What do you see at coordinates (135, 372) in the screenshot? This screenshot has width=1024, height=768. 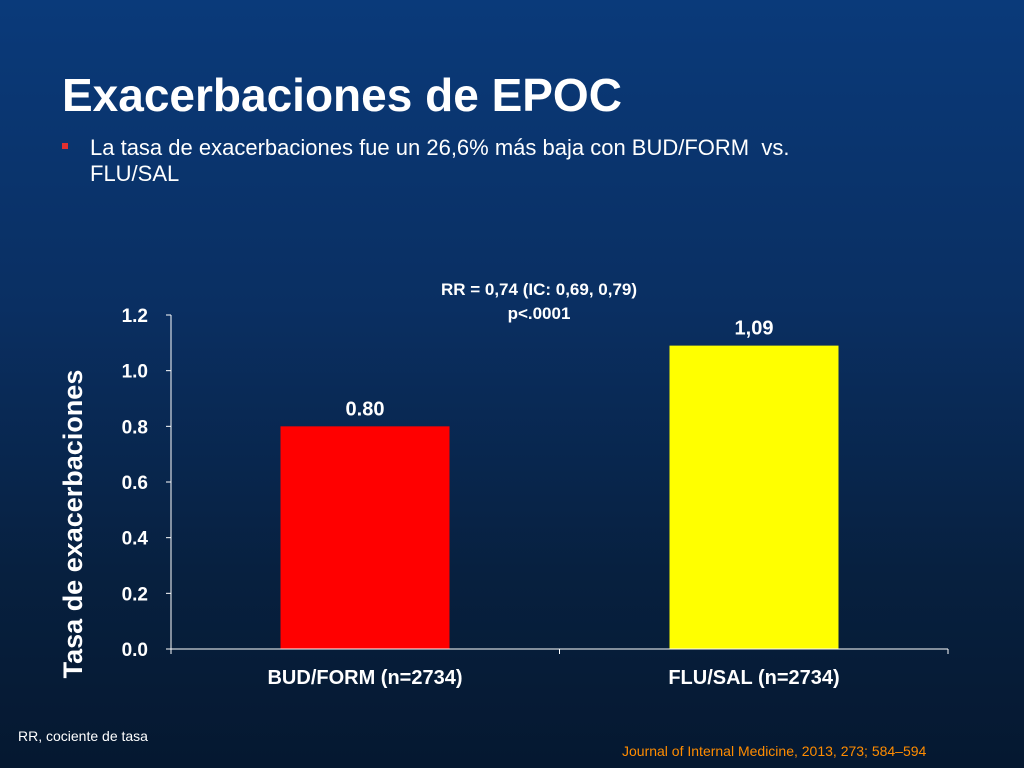 I see `y-tick-label: 1.0` at bounding box center [135, 372].